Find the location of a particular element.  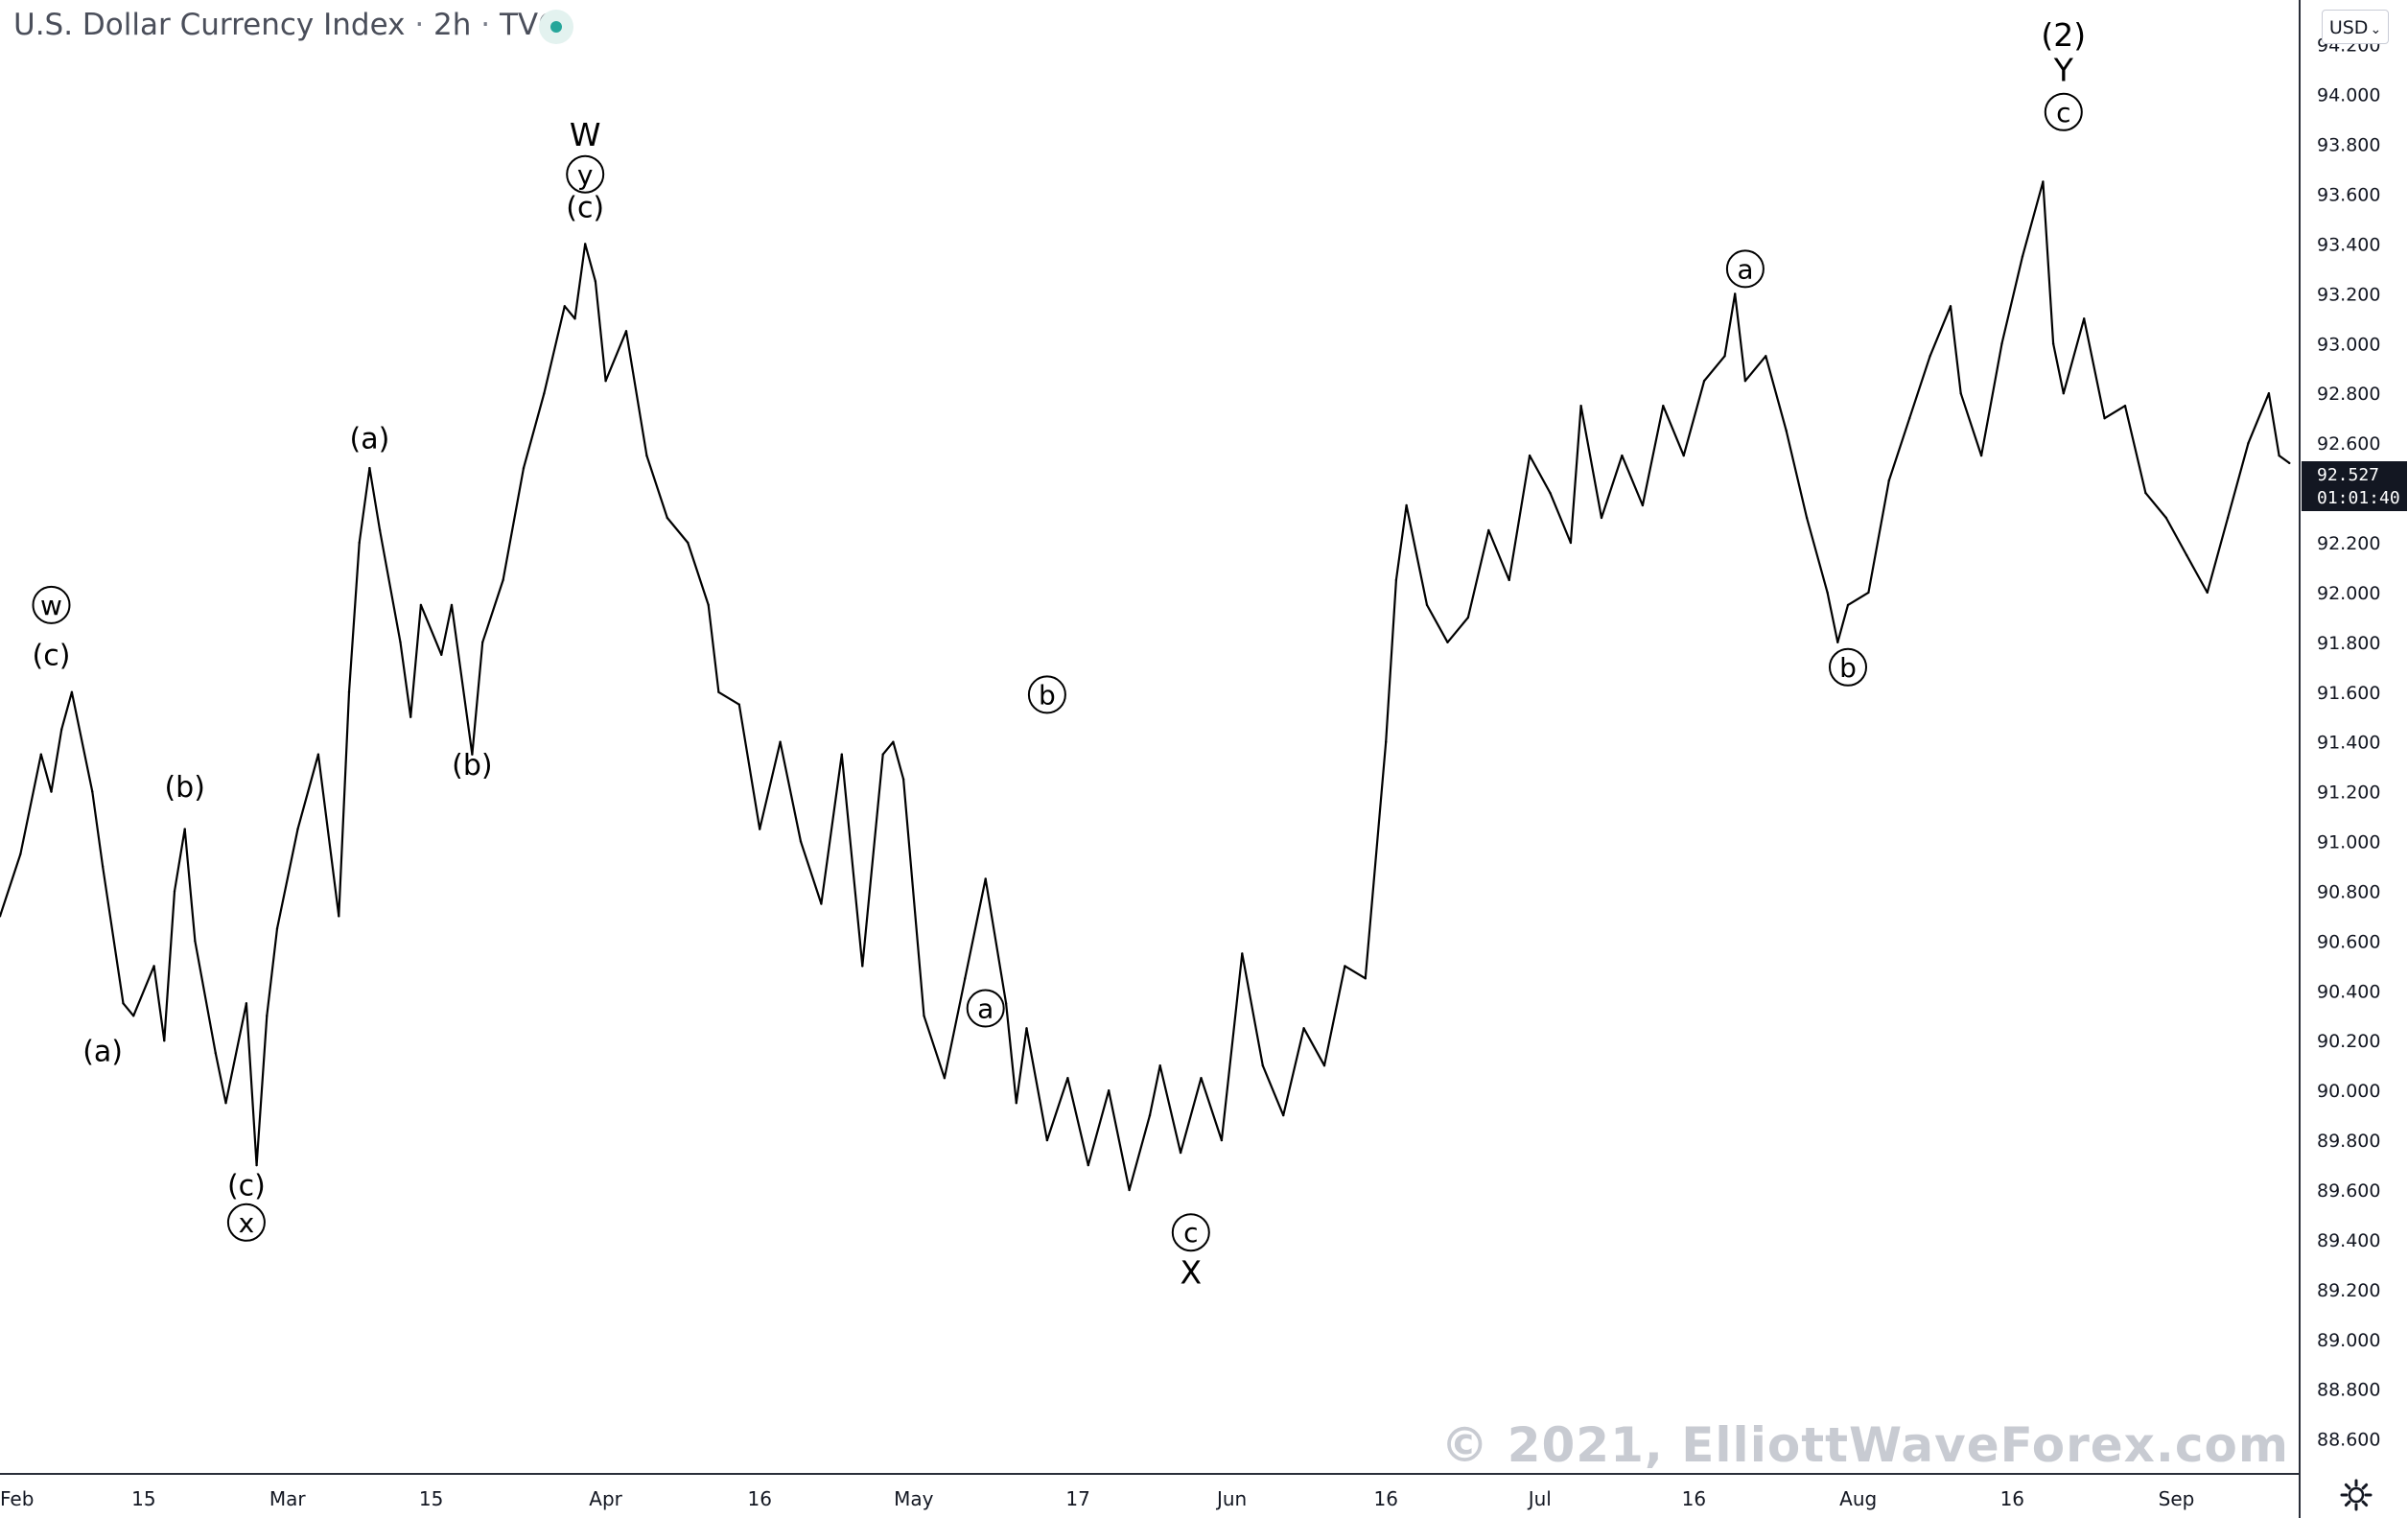

wave-label: b is located at coordinates (1848, 668).